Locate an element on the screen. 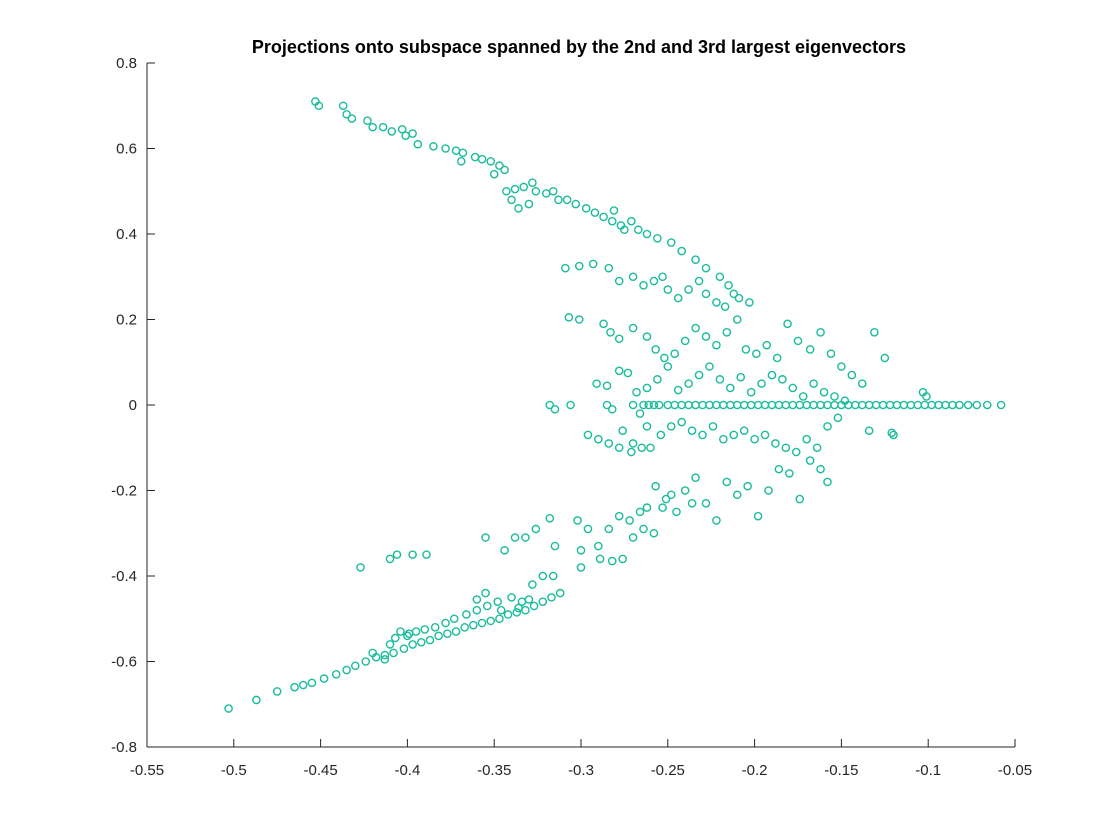 This screenshot has width=1120, height=840. x-tick-label: -0.05 is located at coordinates (1015, 770).